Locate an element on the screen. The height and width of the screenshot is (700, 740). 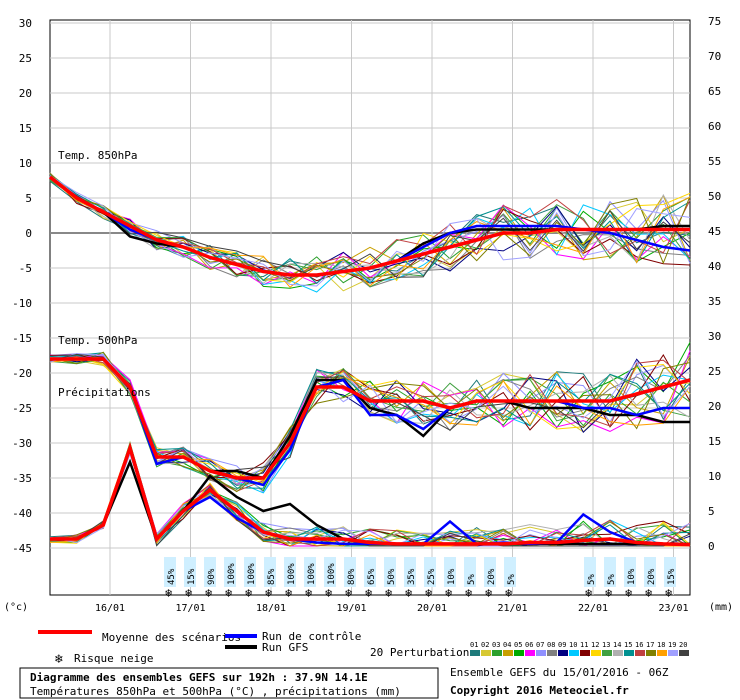
x-tick-label: 17/01 is located at coordinates (190, 608).